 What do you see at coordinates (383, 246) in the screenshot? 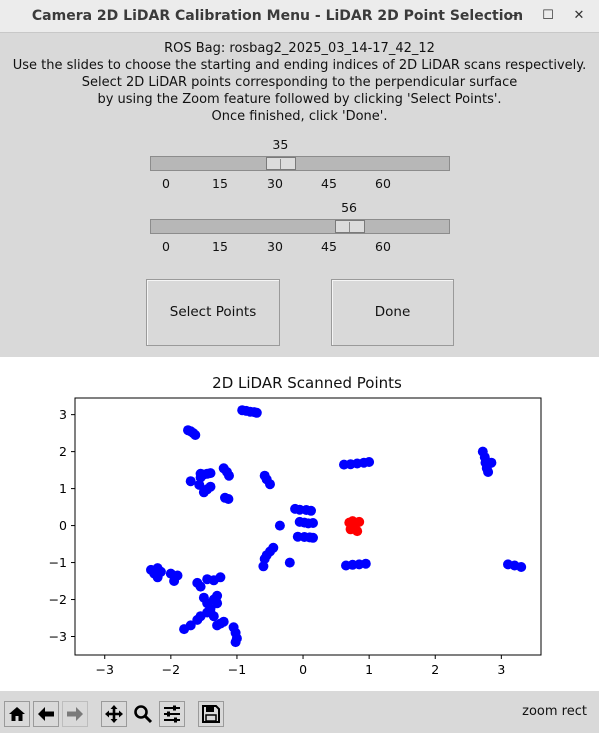
I see `end-tick-label: 60` at bounding box center [383, 246].